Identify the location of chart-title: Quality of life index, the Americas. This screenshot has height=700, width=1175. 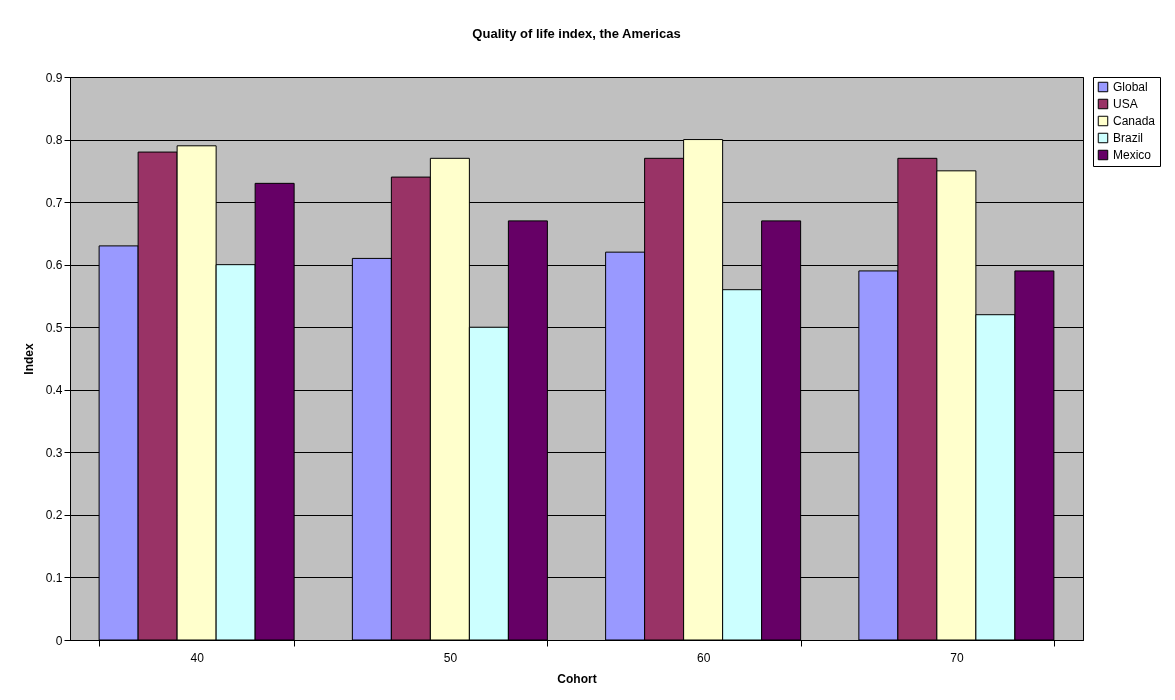
(576, 33).